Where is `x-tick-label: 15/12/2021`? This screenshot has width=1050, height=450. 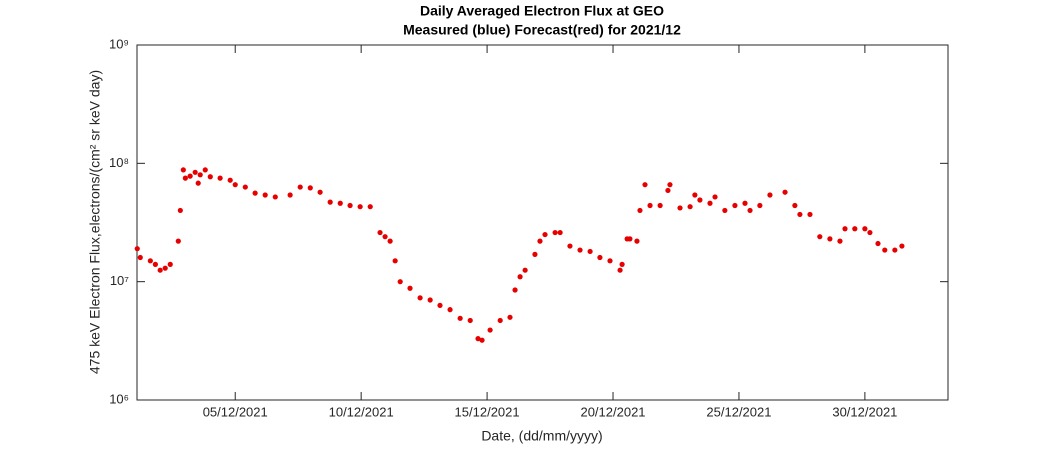 x-tick-label: 15/12/2021 is located at coordinates (487, 411).